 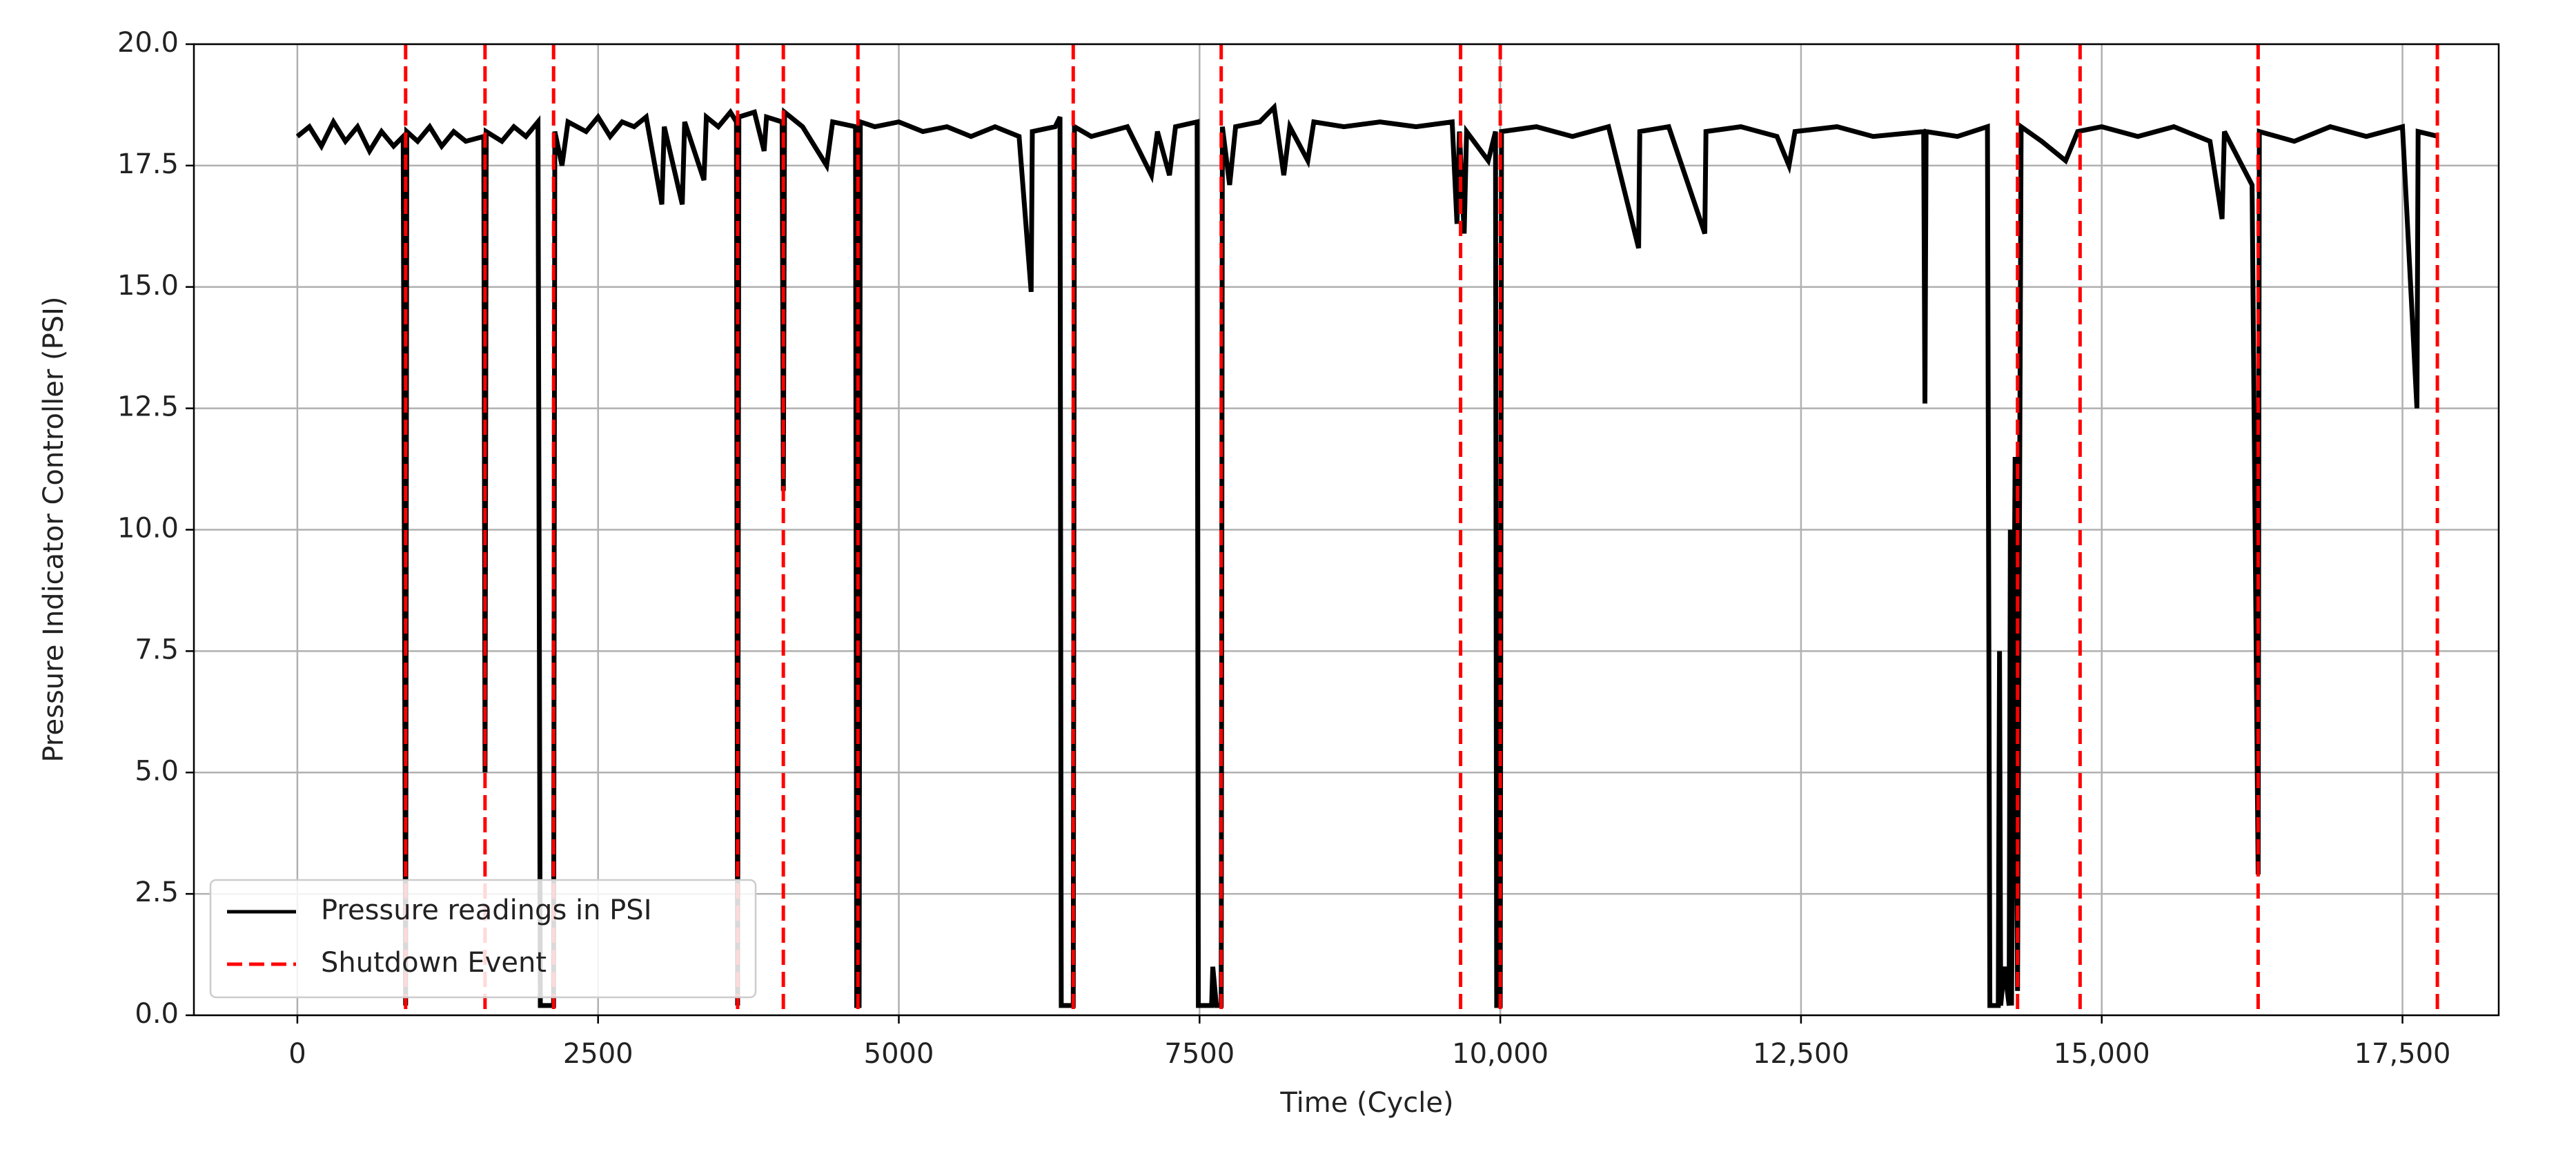 What do you see at coordinates (157, 892) in the screenshot?
I see `y-tick-label: 2.5` at bounding box center [157, 892].